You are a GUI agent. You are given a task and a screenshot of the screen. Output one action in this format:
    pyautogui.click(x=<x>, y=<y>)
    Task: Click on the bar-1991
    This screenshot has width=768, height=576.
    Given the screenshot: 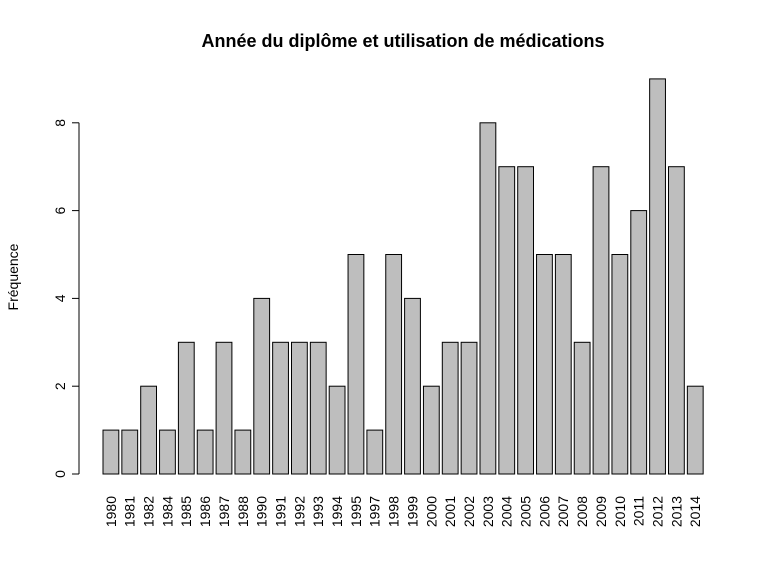 What is the action you would take?
    pyautogui.click(x=280, y=408)
    